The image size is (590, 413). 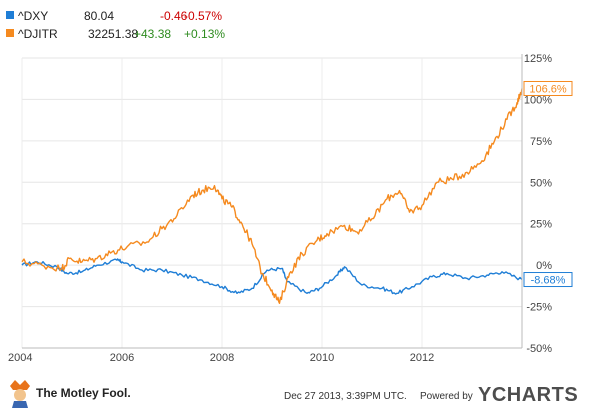 What do you see at coordinates (20, 394) in the screenshot?
I see `motley-fool-jester-icon` at bounding box center [20, 394].